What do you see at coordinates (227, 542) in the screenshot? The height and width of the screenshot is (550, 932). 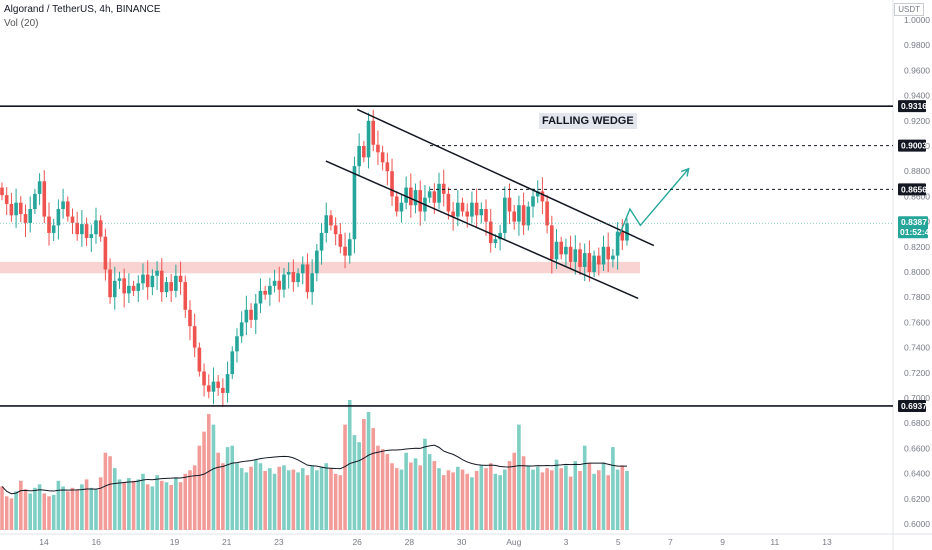 I see `time-tick-label: 21` at bounding box center [227, 542].